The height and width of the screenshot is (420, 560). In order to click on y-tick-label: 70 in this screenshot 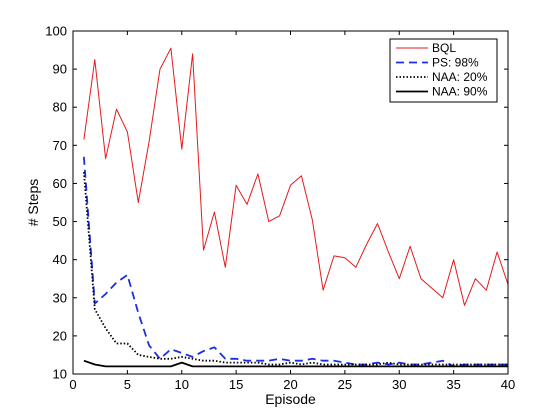, I will do `click(60, 145)`.